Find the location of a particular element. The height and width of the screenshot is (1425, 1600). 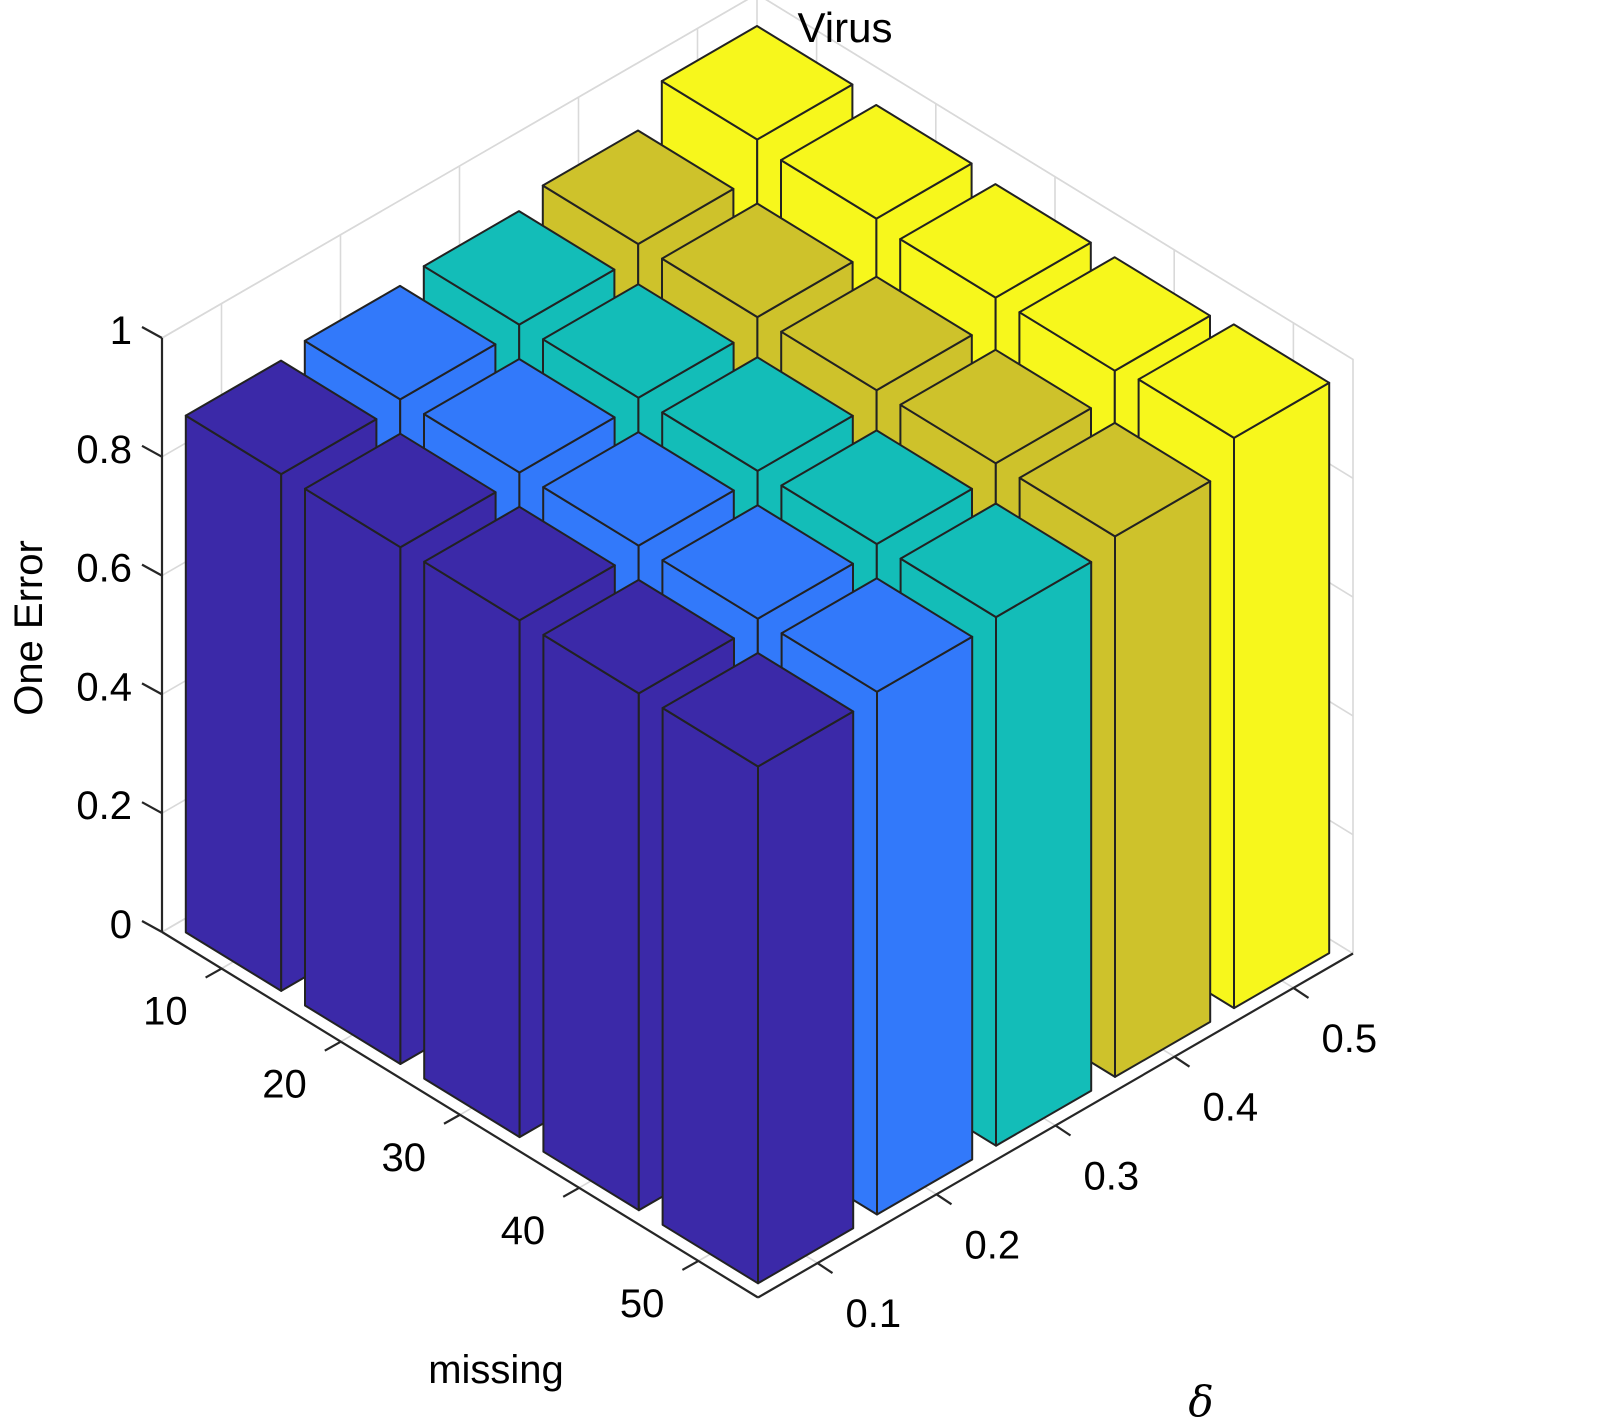

missing-tick-label: 30 is located at coordinates (404, 1158).